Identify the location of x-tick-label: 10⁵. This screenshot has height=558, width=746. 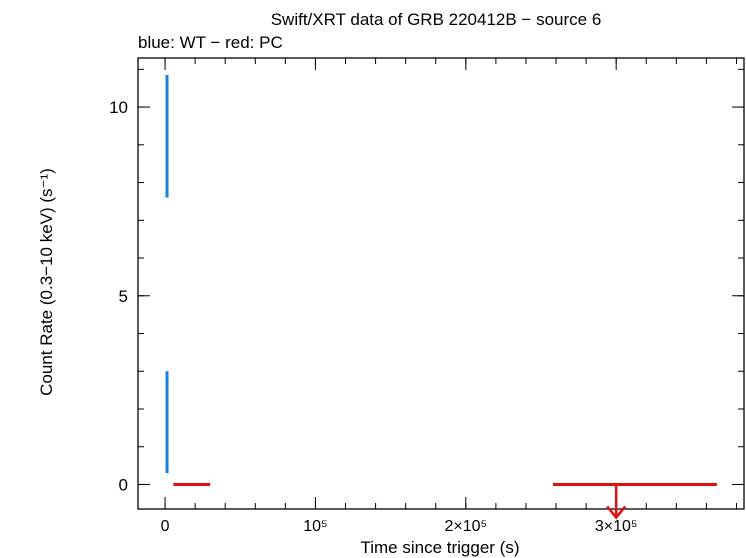
(315, 526).